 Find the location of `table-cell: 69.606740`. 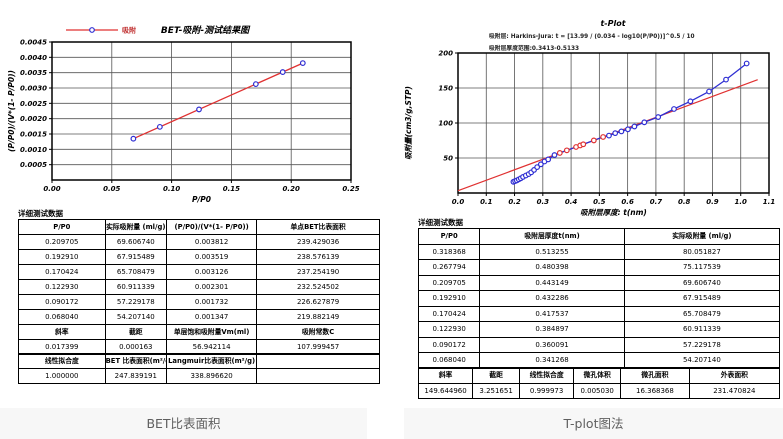

table-cell: 69.606740 is located at coordinates (135, 242).